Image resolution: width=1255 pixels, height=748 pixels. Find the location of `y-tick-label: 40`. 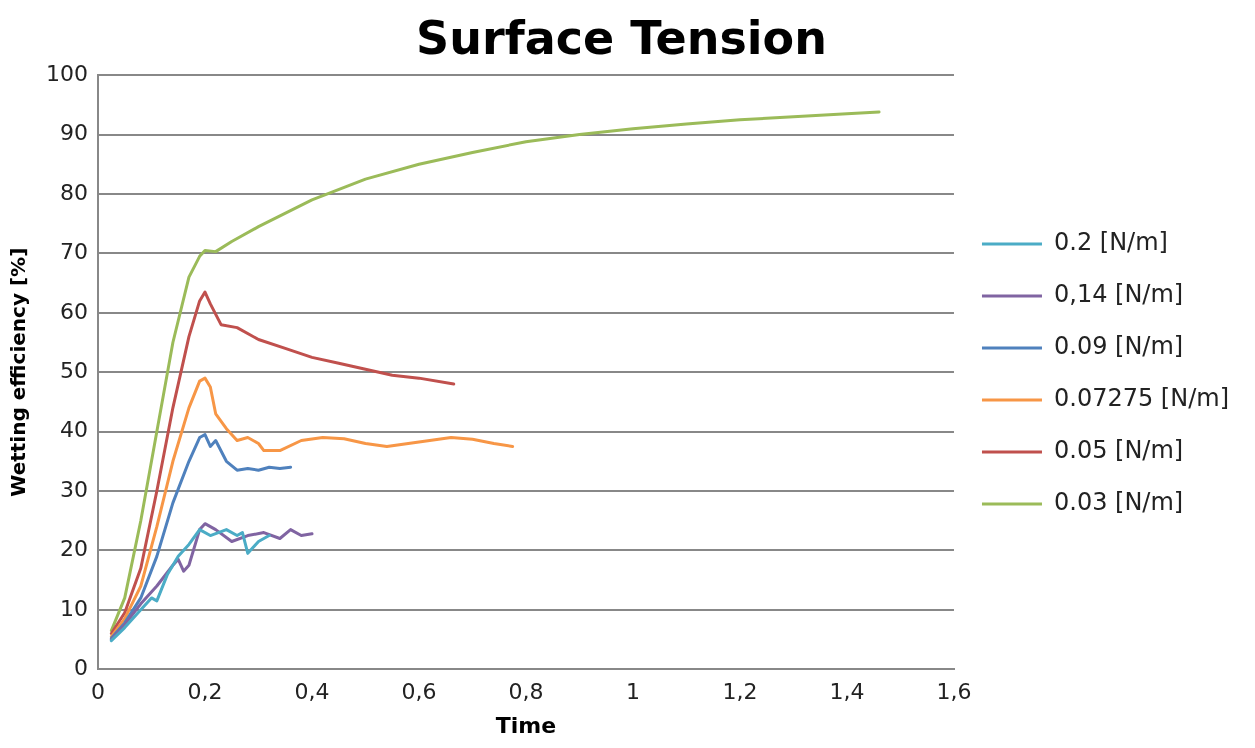

y-tick-label: 40 is located at coordinates (73, 430).